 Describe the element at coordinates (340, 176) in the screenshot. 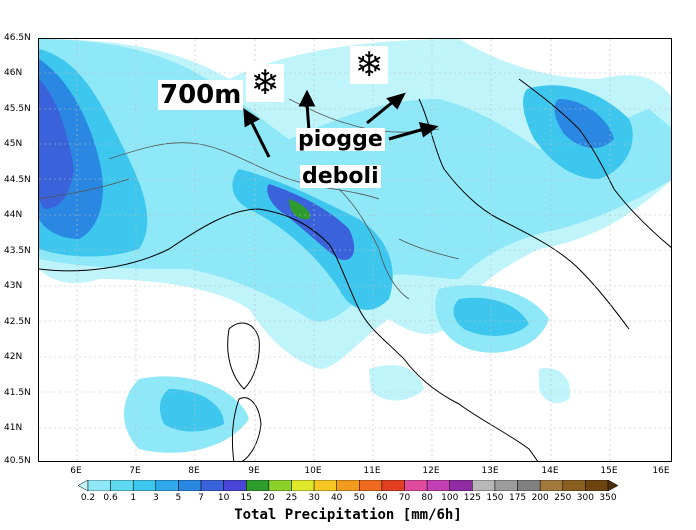

I see `rain-label-line2: deboli` at that location.